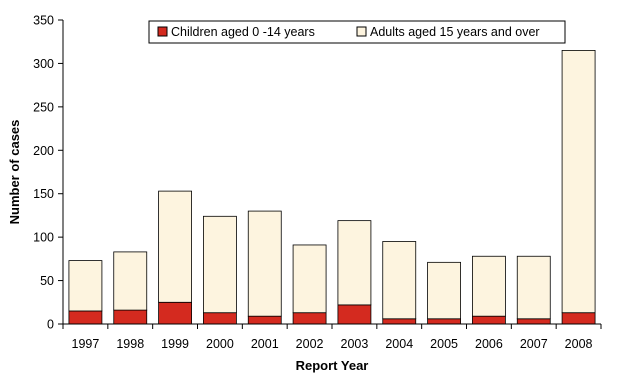  Describe the element at coordinates (43, 64) in the screenshot. I see `y-tick-label: 300` at that location.